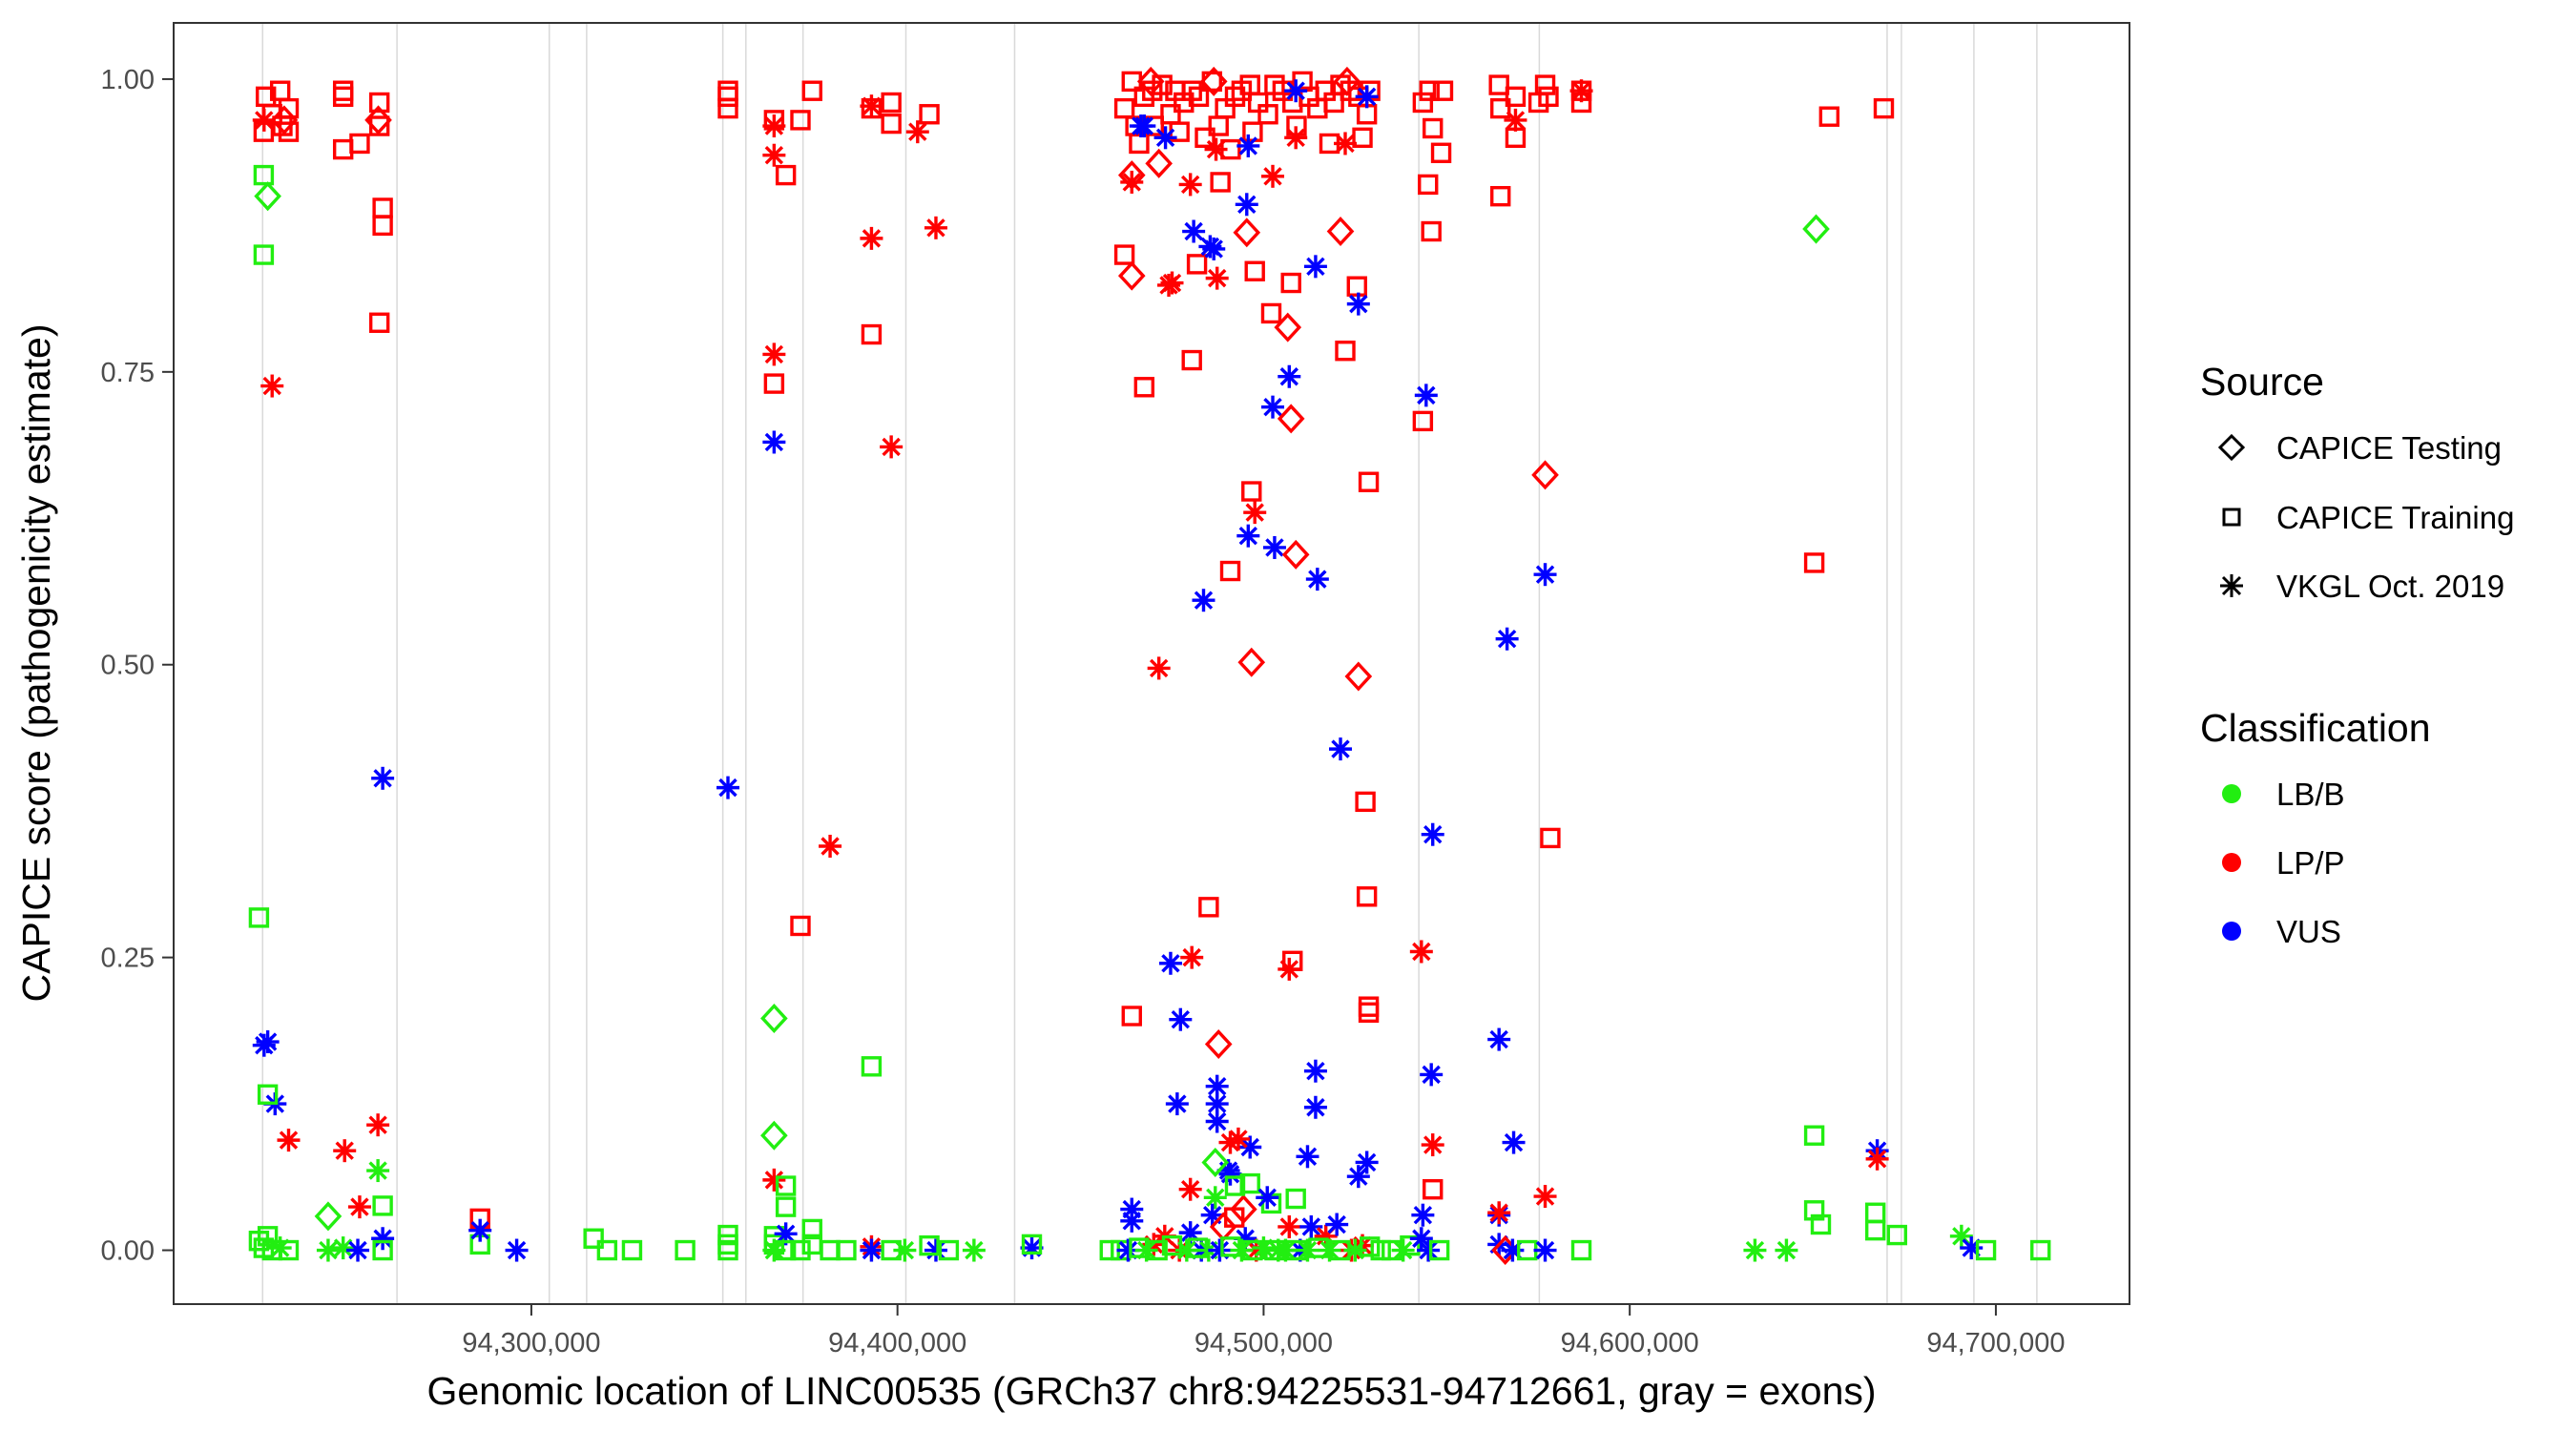 The image size is (2576, 1431). I want to click on red-dot-icon, so click(2231, 862).